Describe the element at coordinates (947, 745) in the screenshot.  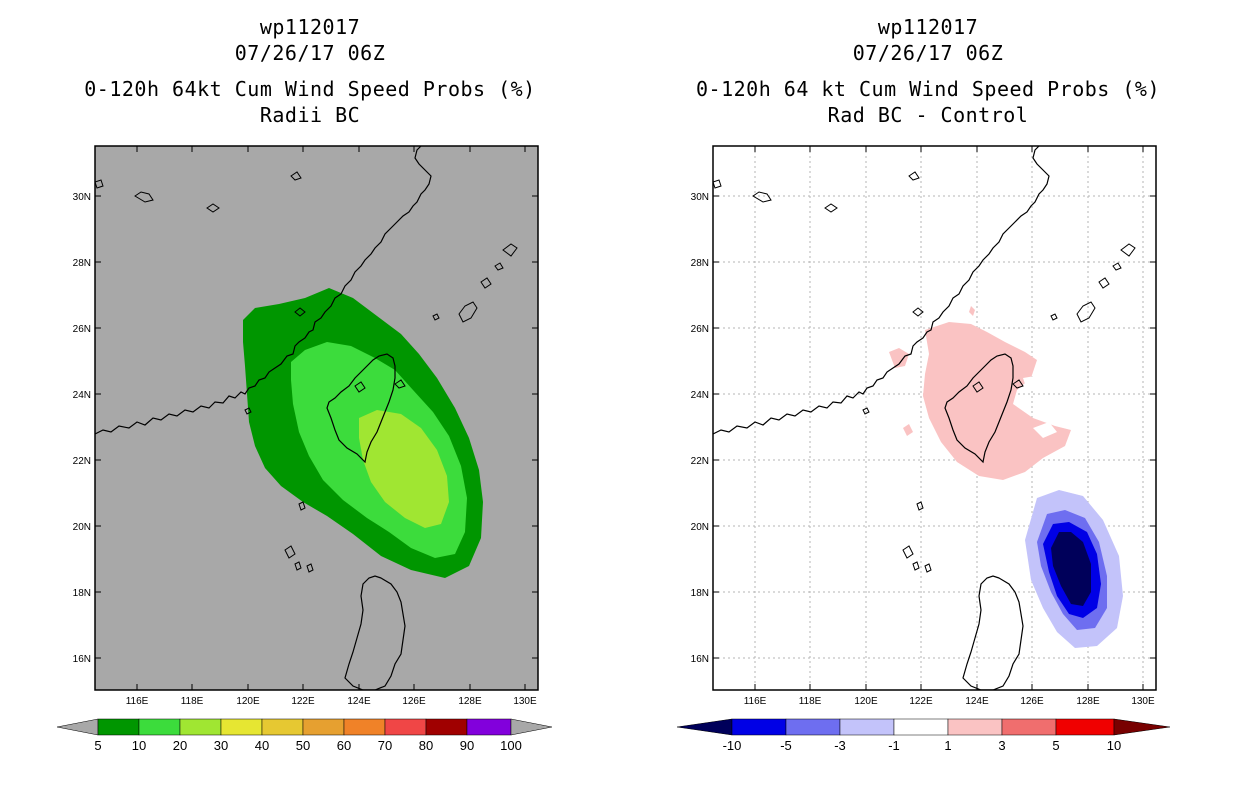
I see `right-colorbar-label: 1` at that location.